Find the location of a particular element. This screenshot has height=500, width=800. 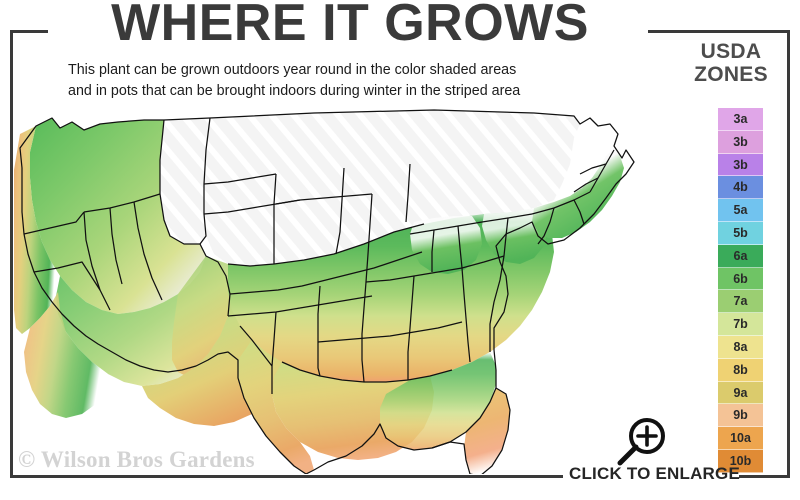

zone-swatch-4b: 4b is located at coordinates (740, 188).